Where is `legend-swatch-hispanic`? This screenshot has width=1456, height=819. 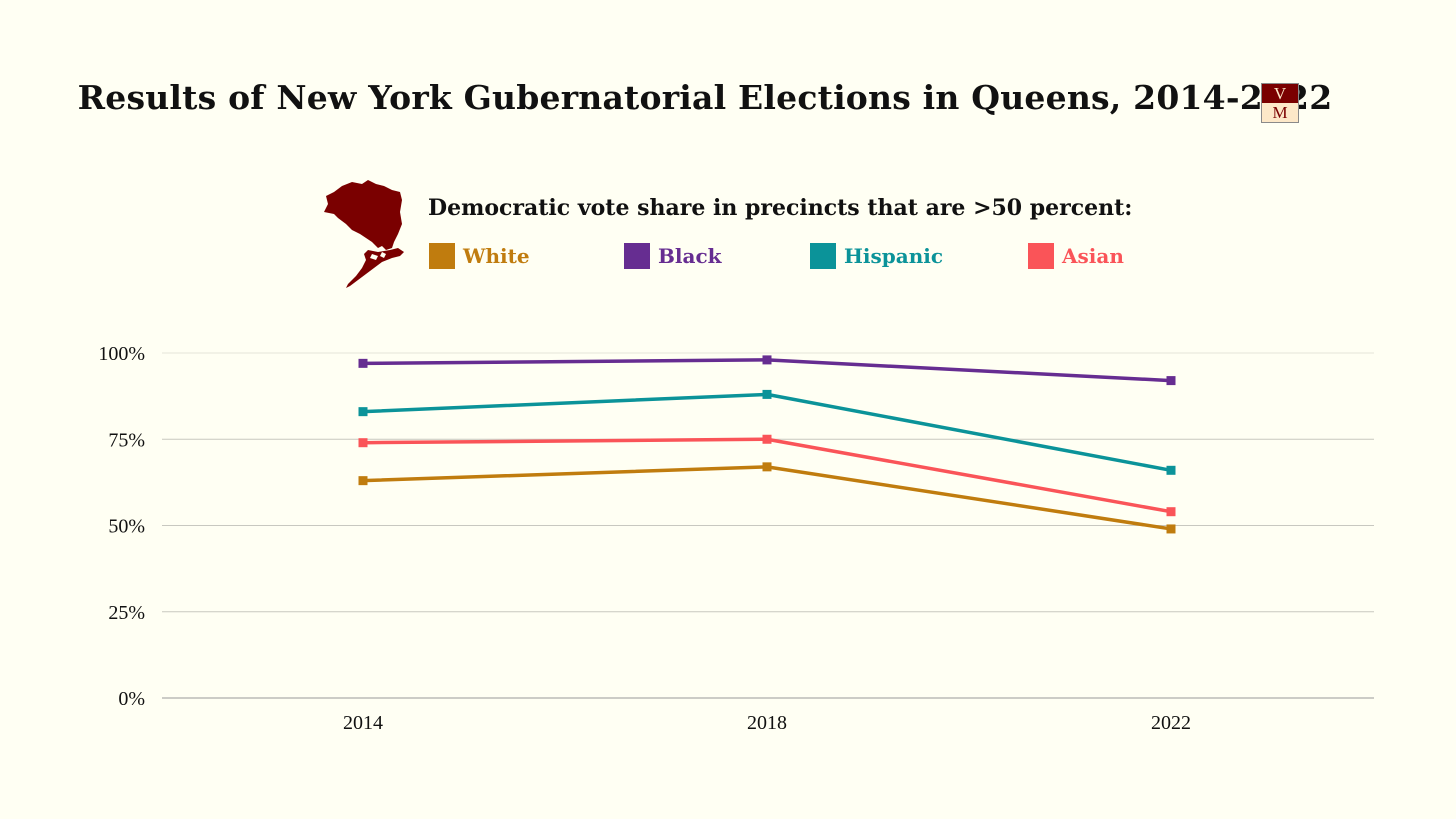
legend-swatch-hispanic is located at coordinates (823, 256).